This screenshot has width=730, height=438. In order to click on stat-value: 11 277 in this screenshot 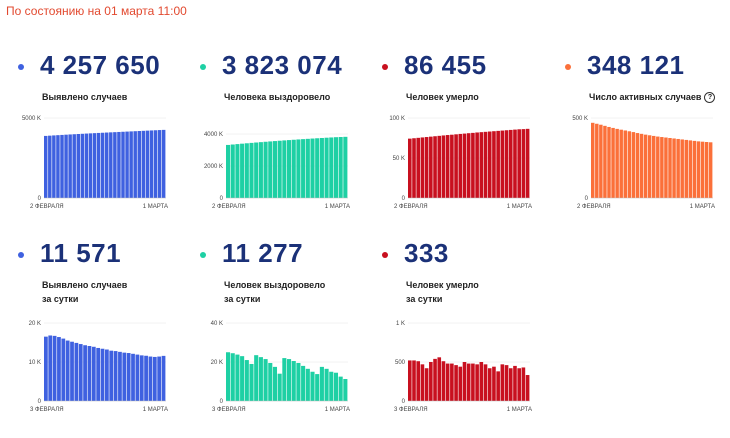, I will do `click(263, 253)`.